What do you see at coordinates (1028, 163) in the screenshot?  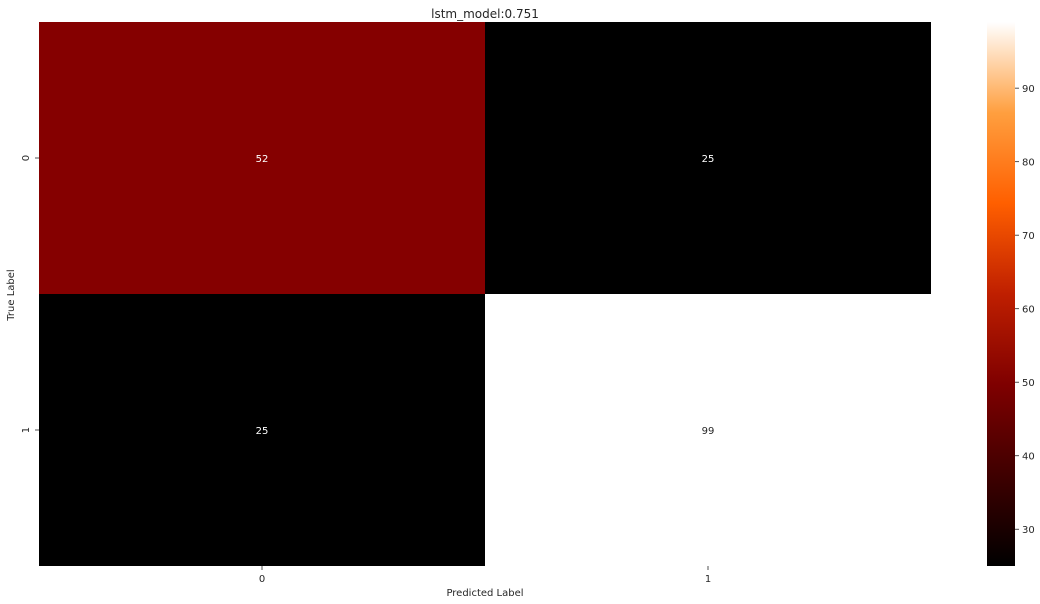 I see `colorbar-tick-label: 80` at bounding box center [1028, 163].